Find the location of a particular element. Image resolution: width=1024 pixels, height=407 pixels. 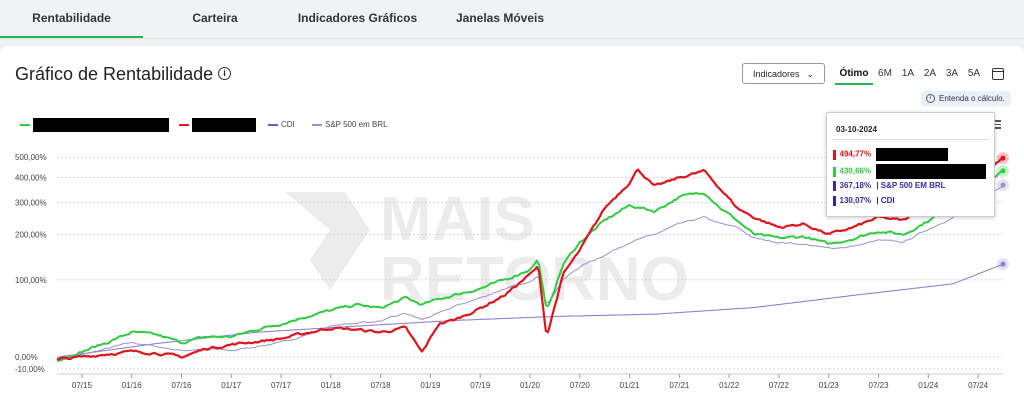

indicators-dropdown: Indicadores ⌄ is located at coordinates (783, 73).